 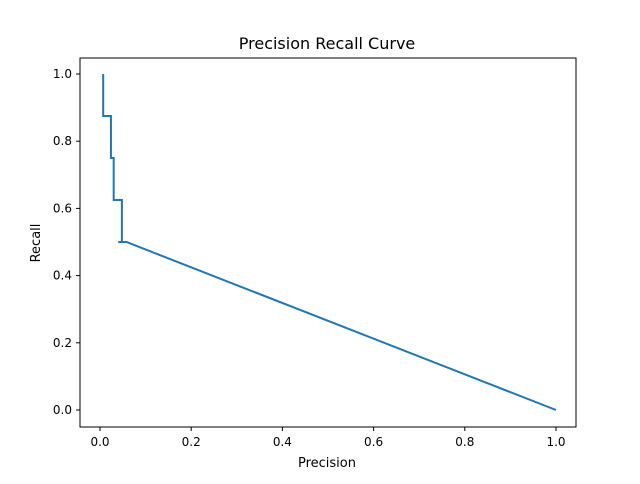 I want to click on y-tick-label: 0.2, so click(x=62, y=343).